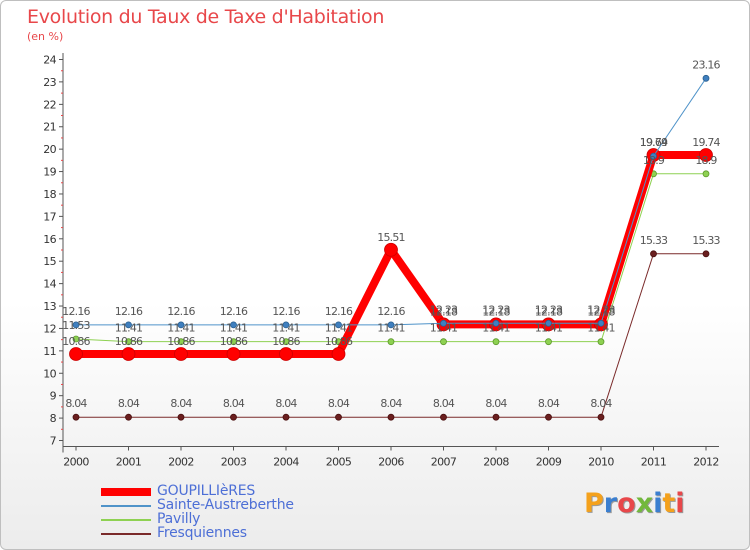 The width and height of the screenshot is (750, 550). Describe the element at coordinates (129, 462) in the screenshot. I see `x-tick-label: 2001` at that location.